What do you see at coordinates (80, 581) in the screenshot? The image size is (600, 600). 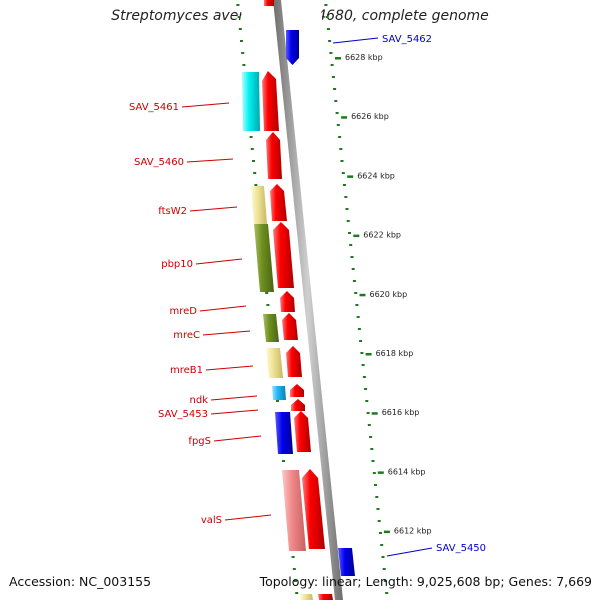 I see `accession-text: Accession: NC_003155` at bounding box center [80, 581].